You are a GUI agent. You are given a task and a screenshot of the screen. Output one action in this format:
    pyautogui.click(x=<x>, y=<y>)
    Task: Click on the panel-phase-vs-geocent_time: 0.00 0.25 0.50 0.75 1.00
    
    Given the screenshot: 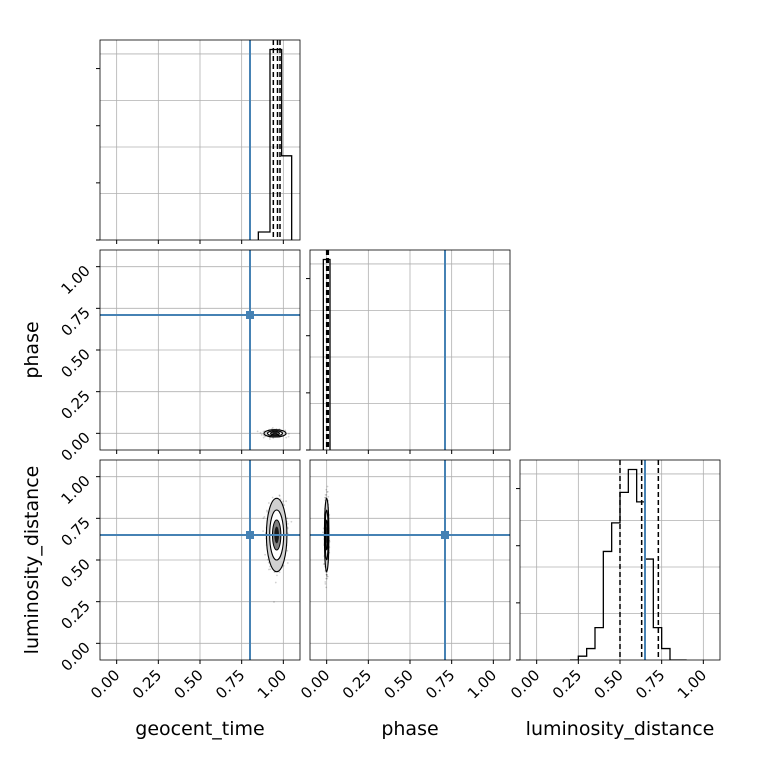 What is the action you would take?
    pyautogui.click(x=179, y=357)
    